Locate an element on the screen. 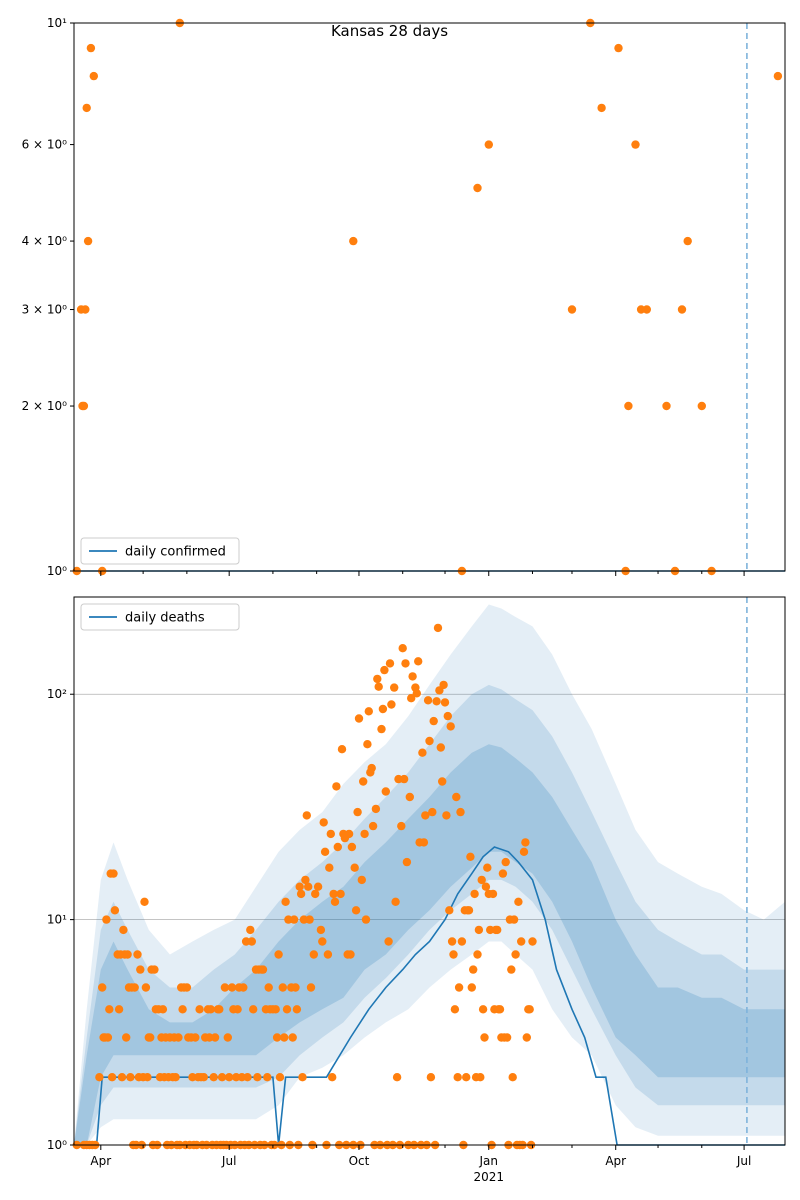 This screenshot has width=800, height=1200. y-tick-label: 2 × 10⁰ is located at coordinates (45, 406).